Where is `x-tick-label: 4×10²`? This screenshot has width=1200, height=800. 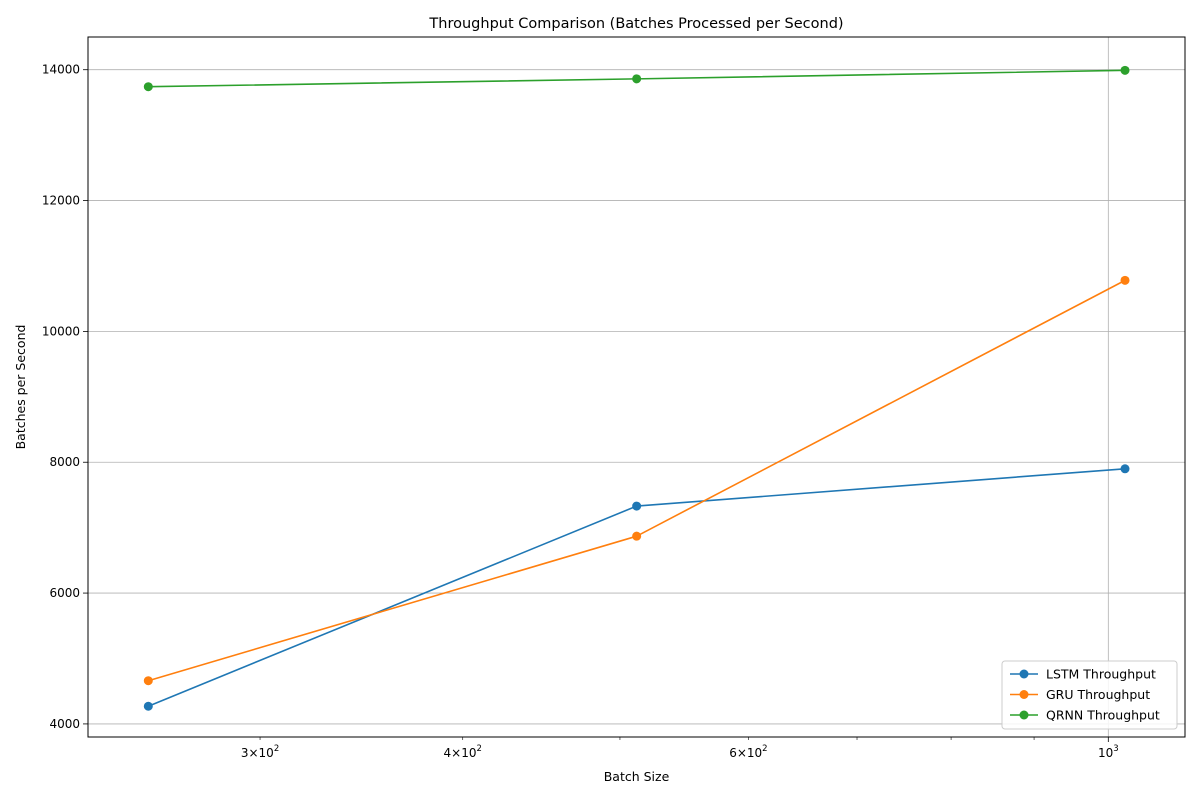
x-tick-label: 4×10² is located at coordinates (463, 752).